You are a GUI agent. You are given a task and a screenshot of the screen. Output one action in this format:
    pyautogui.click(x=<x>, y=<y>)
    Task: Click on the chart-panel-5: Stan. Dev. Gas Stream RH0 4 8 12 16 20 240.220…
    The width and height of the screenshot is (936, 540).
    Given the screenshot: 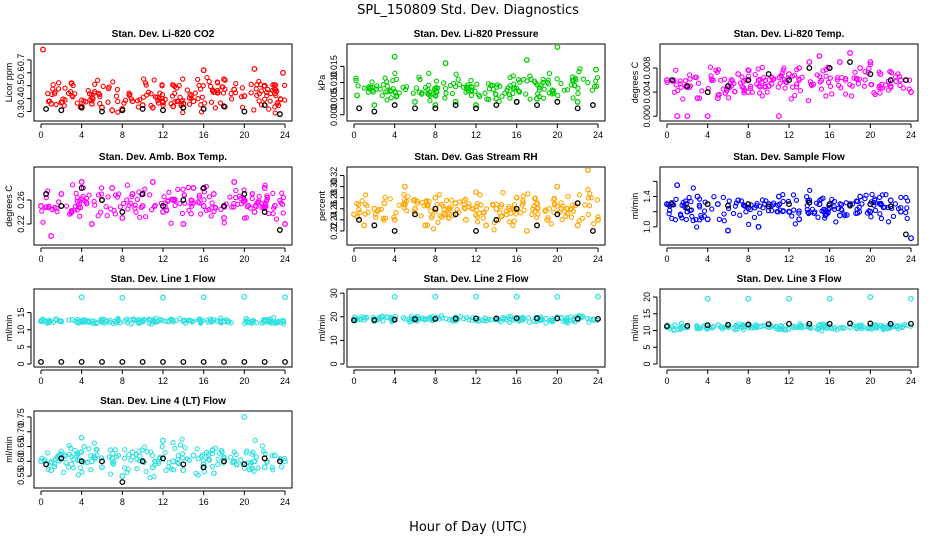 What is the action you would take?
    pyautogui.click(x=461, y=208)
    